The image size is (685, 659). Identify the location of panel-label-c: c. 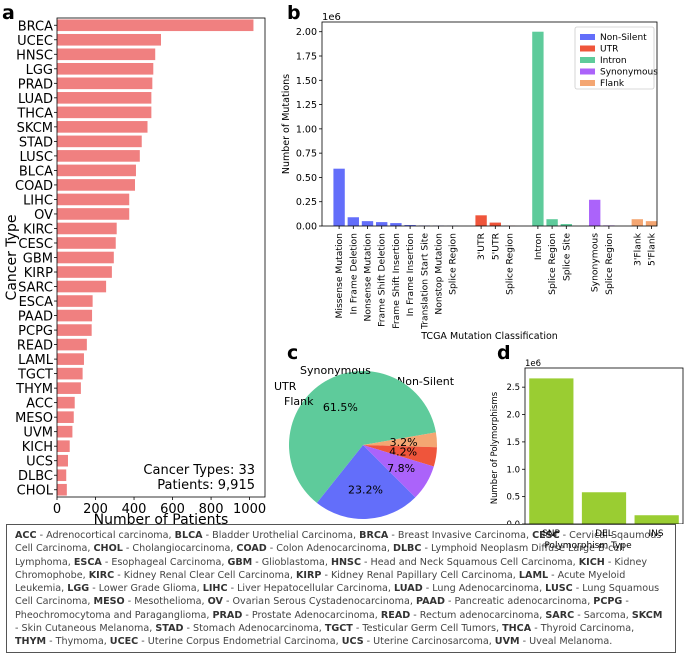
(292, 353).